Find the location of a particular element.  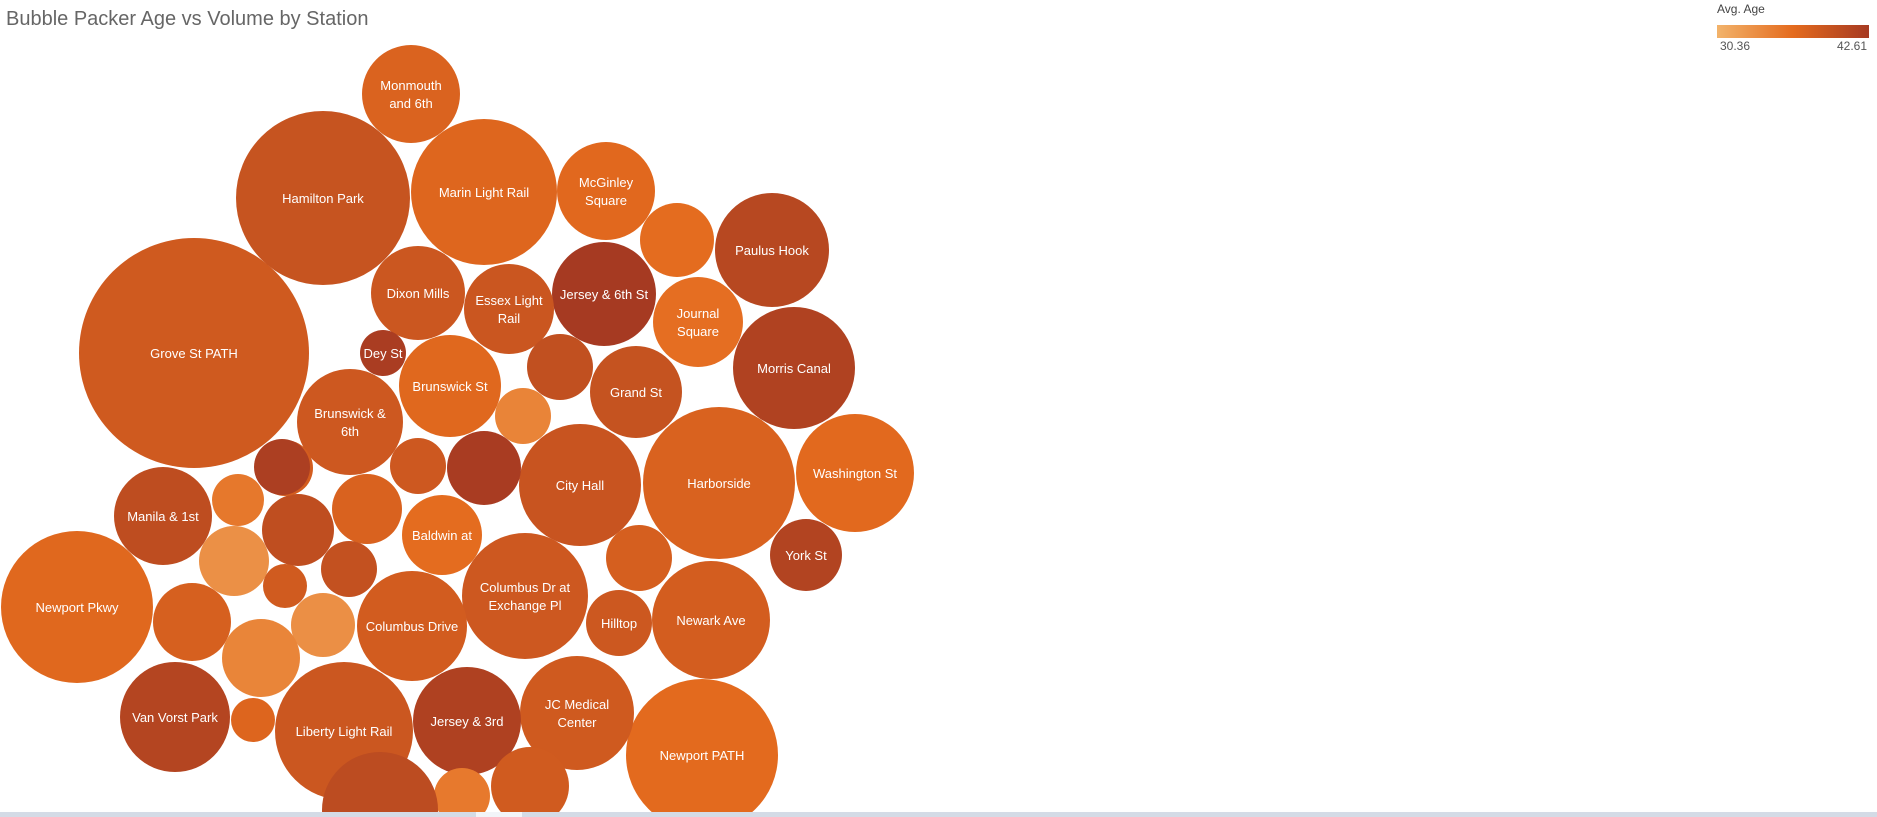

bubble-columbus-drive: Columbus Drive is located at coordinates (412, 626).